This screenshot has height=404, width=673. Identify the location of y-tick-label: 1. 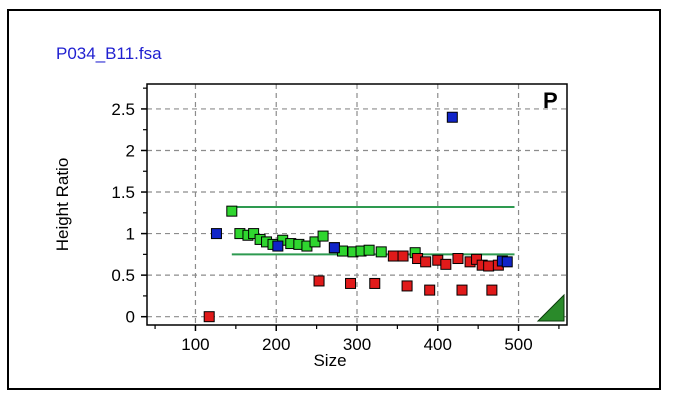
(130, 234).